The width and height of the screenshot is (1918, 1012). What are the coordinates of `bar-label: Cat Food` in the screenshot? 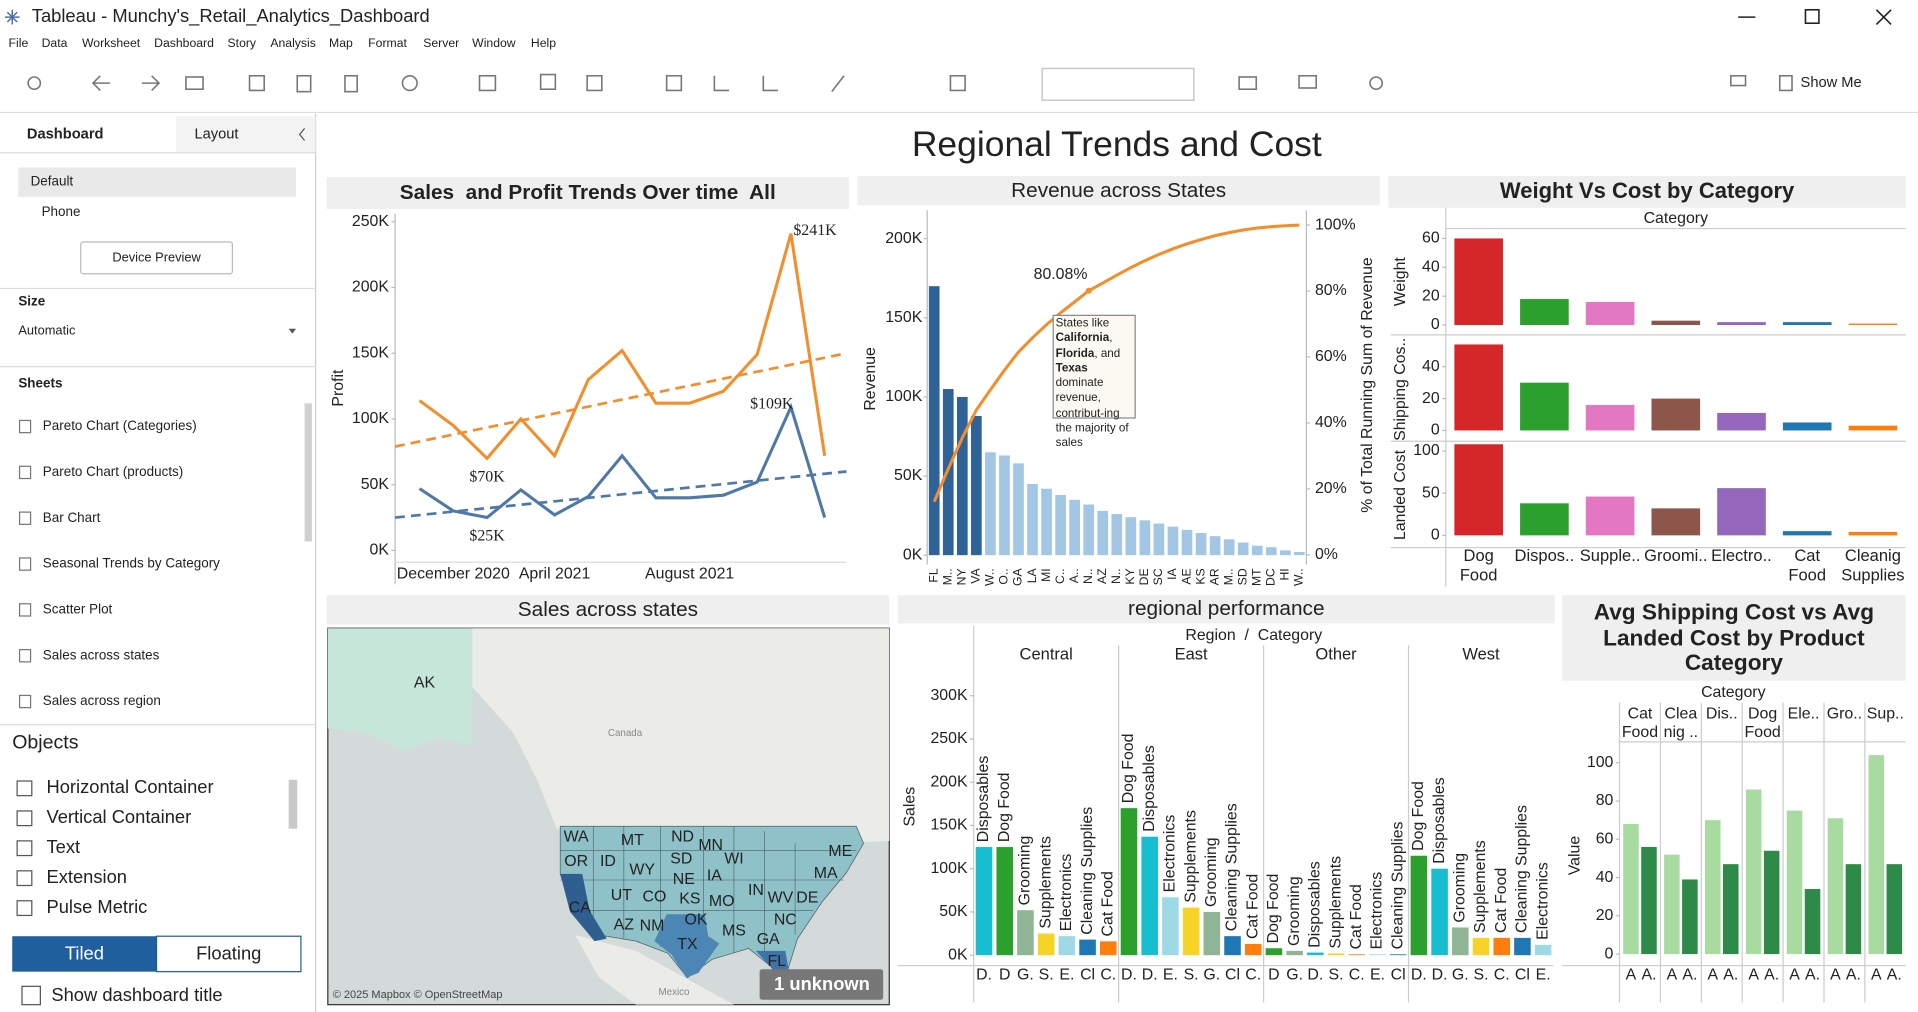 It's located at (1252, 906).